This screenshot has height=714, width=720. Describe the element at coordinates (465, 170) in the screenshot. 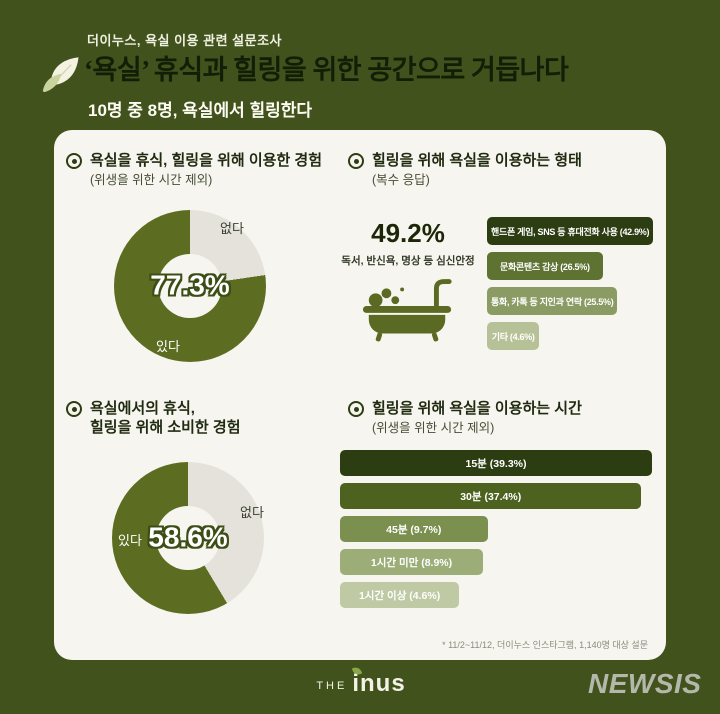

I see `section-usage-type-header: 힐링을 위해 욕실을 이용하는 형태 (복수 응답)` at that location.